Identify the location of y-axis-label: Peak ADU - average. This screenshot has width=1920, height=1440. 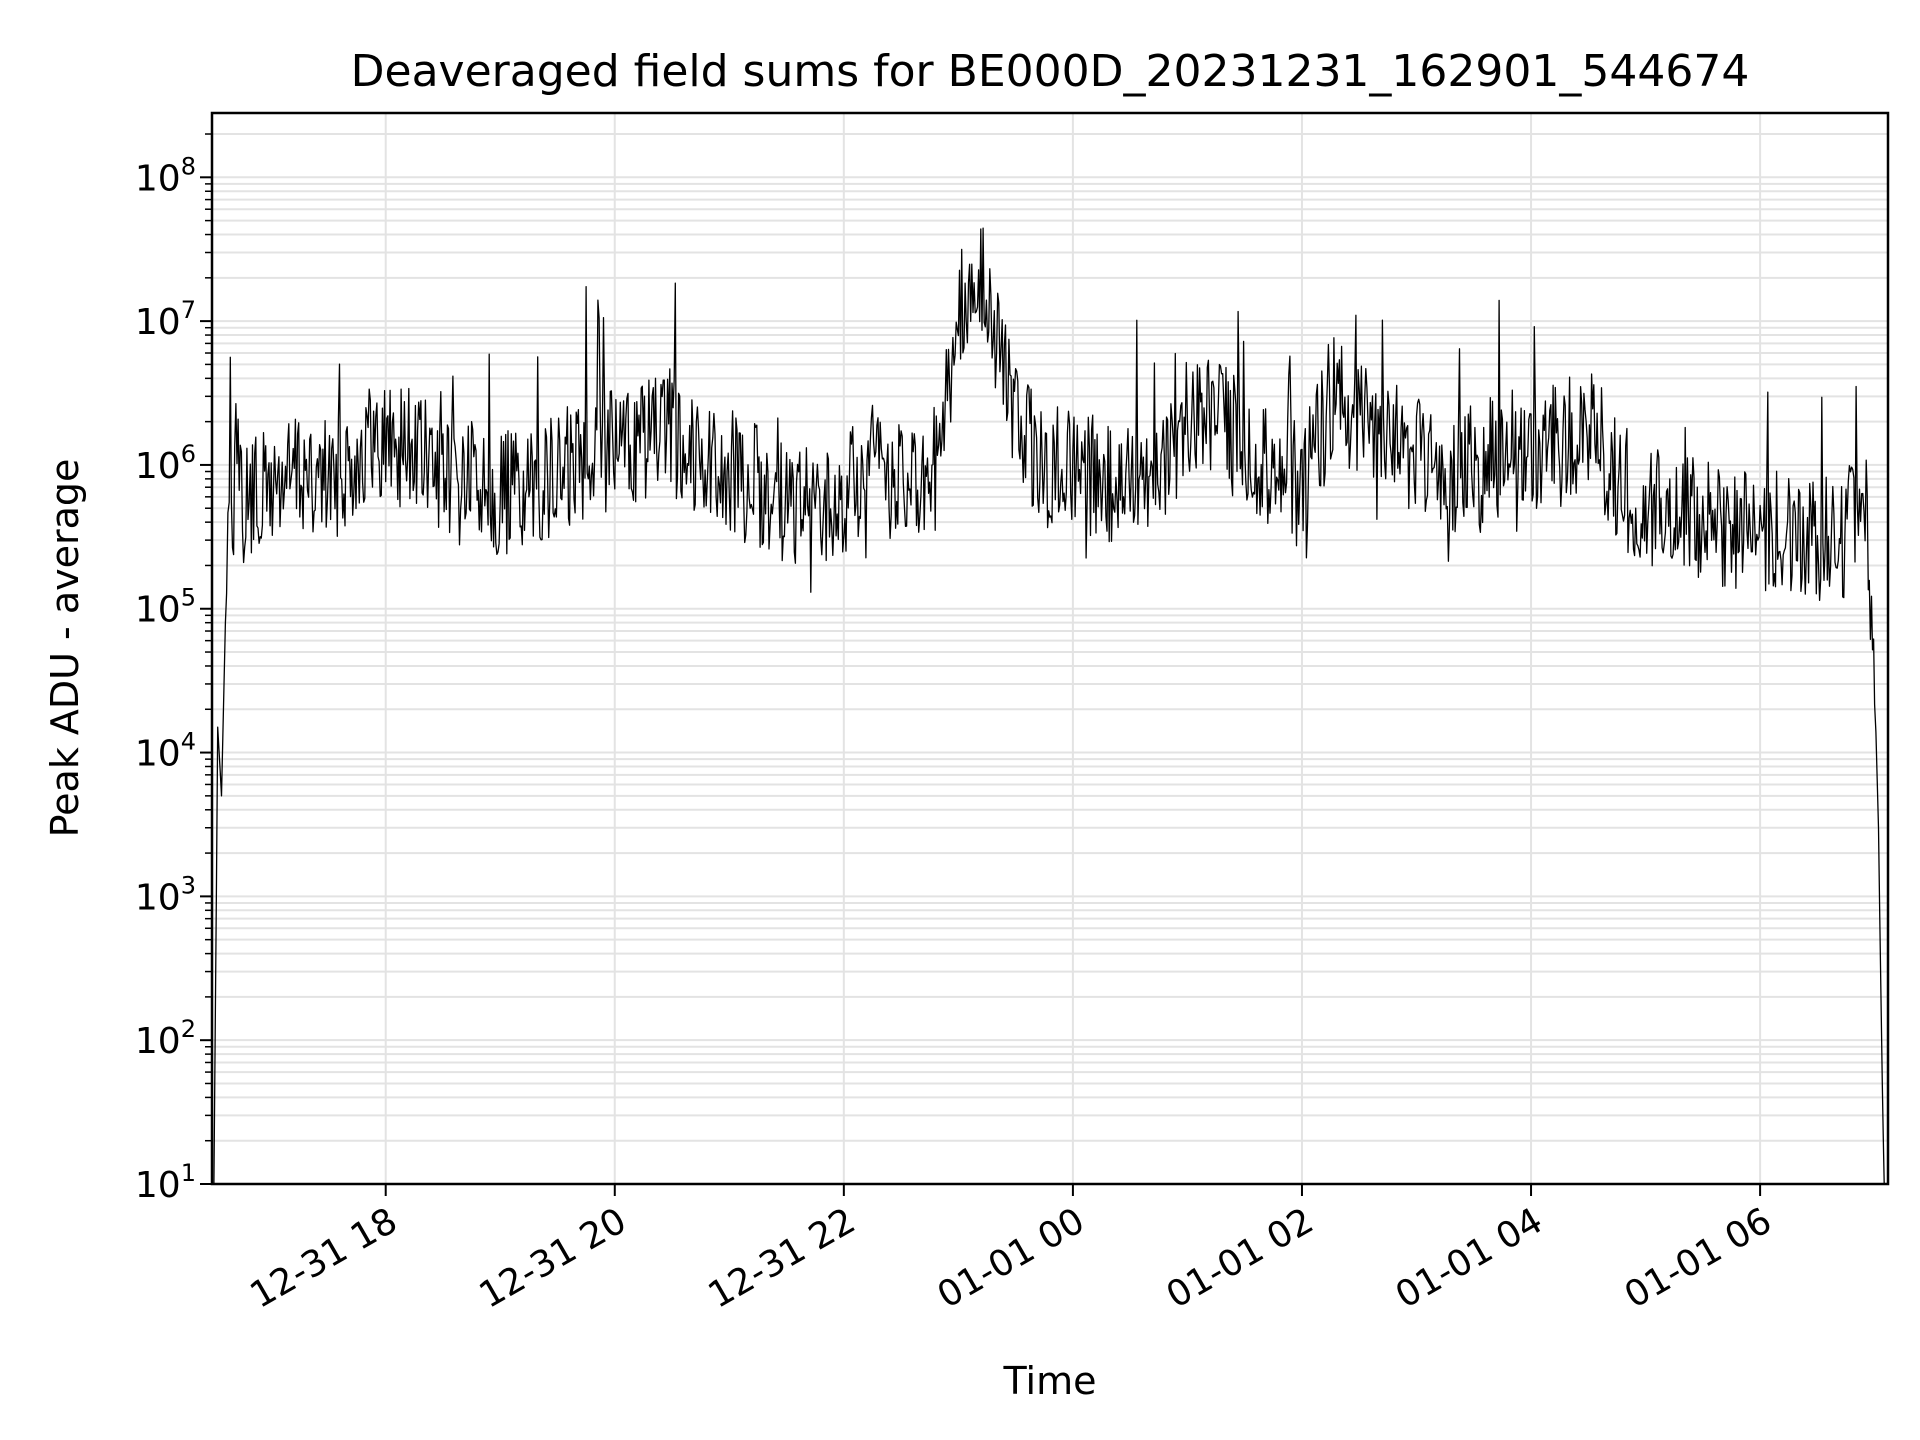
(65, 648).